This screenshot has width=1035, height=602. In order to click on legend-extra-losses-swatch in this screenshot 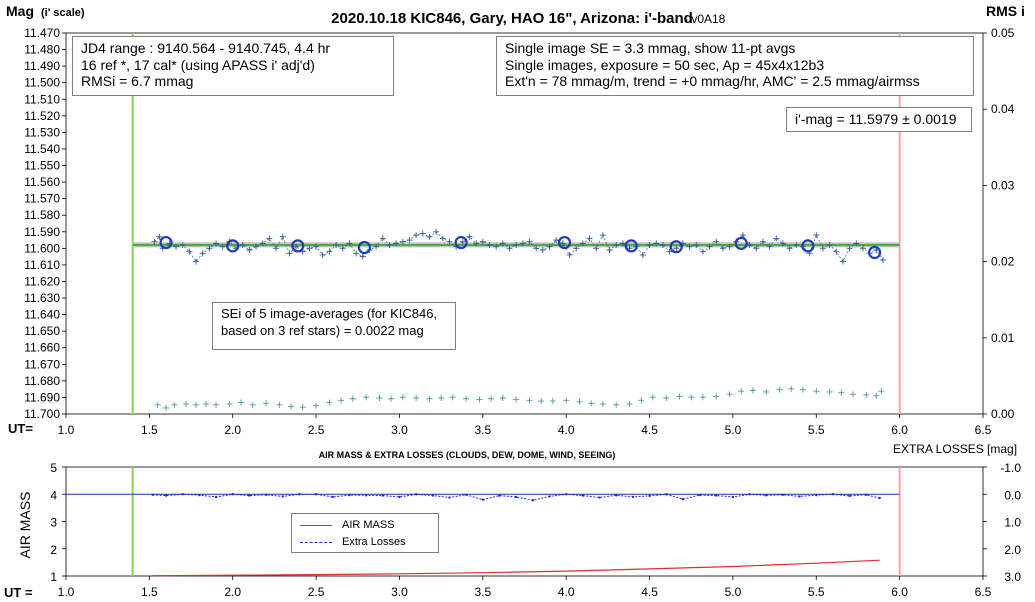, I will do `click(316, 542)`.